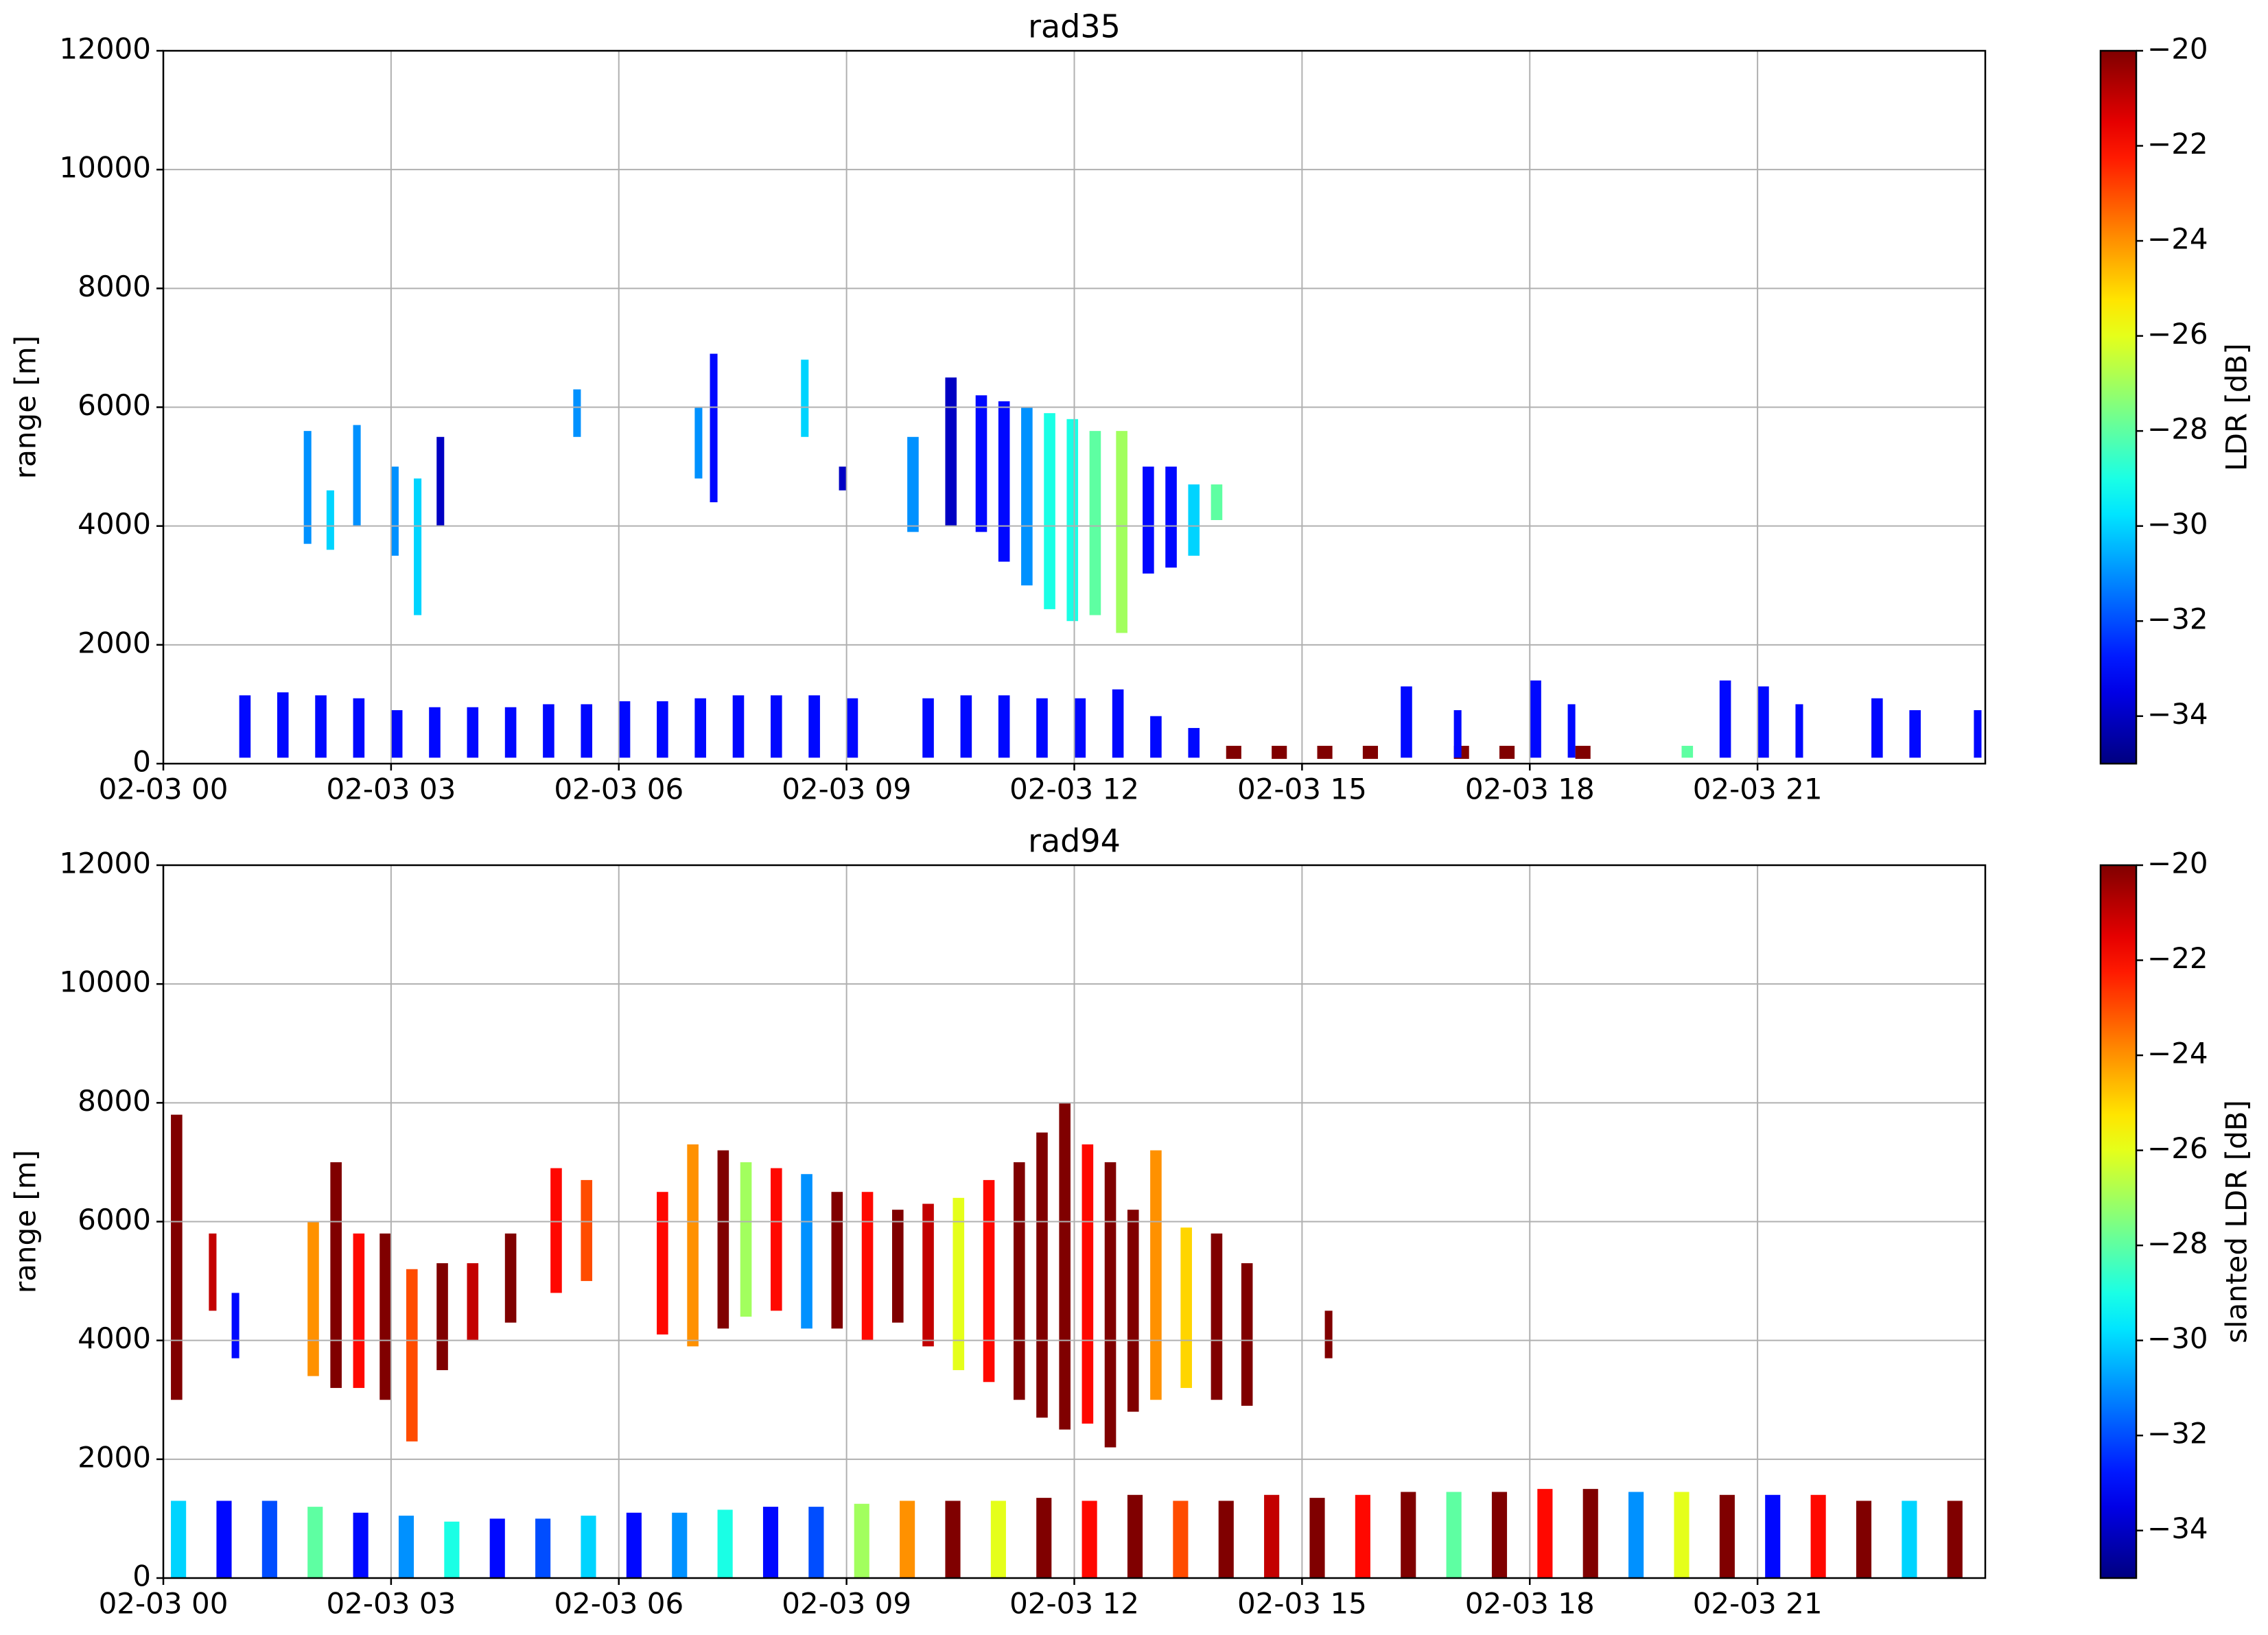  Describe the element at coordinates (114, 405) in the screenshot. I see `y-tick-label: 6000` at that location.